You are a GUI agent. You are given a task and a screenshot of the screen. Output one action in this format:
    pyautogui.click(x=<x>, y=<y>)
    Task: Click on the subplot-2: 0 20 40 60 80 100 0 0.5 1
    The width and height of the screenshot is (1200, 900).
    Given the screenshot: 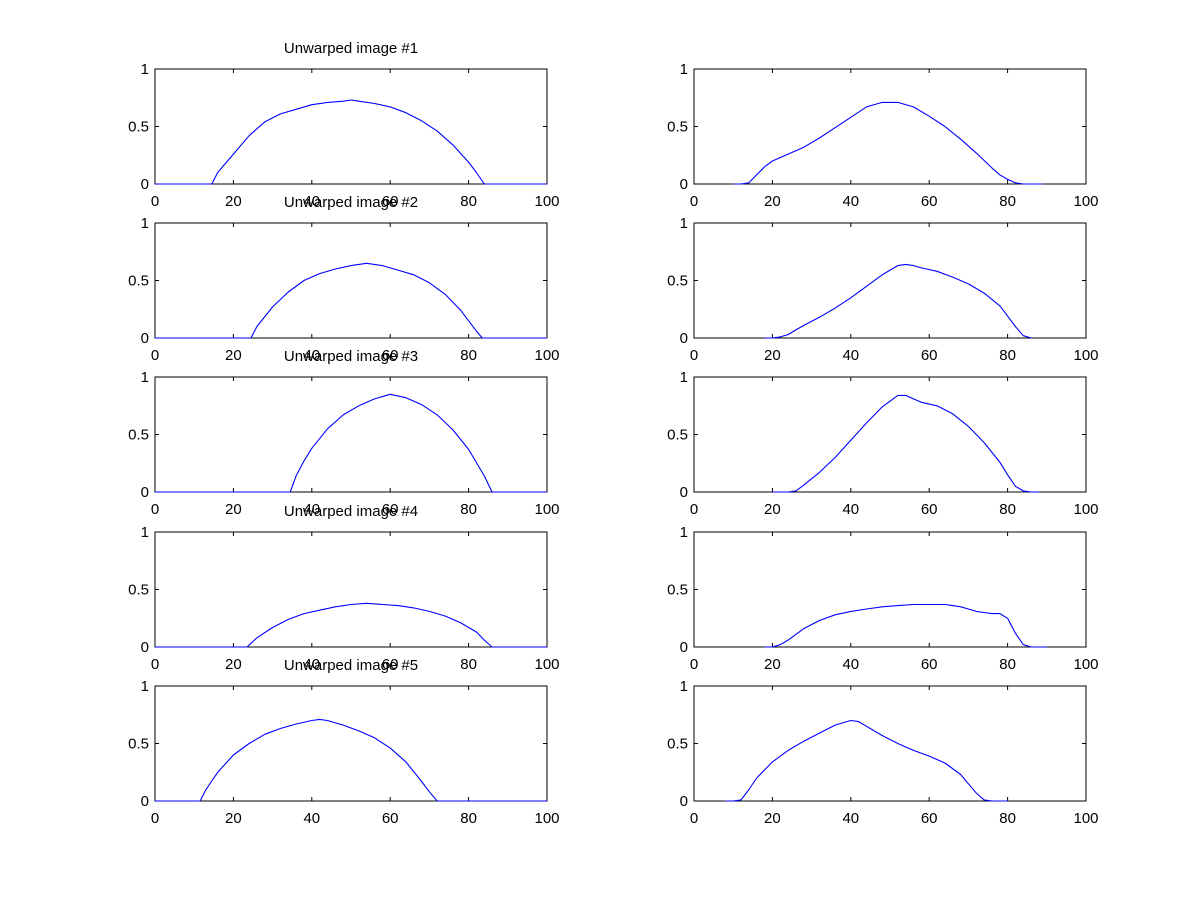 What is the action you would take?
    pyautogui.click(x=882, y=135)
    